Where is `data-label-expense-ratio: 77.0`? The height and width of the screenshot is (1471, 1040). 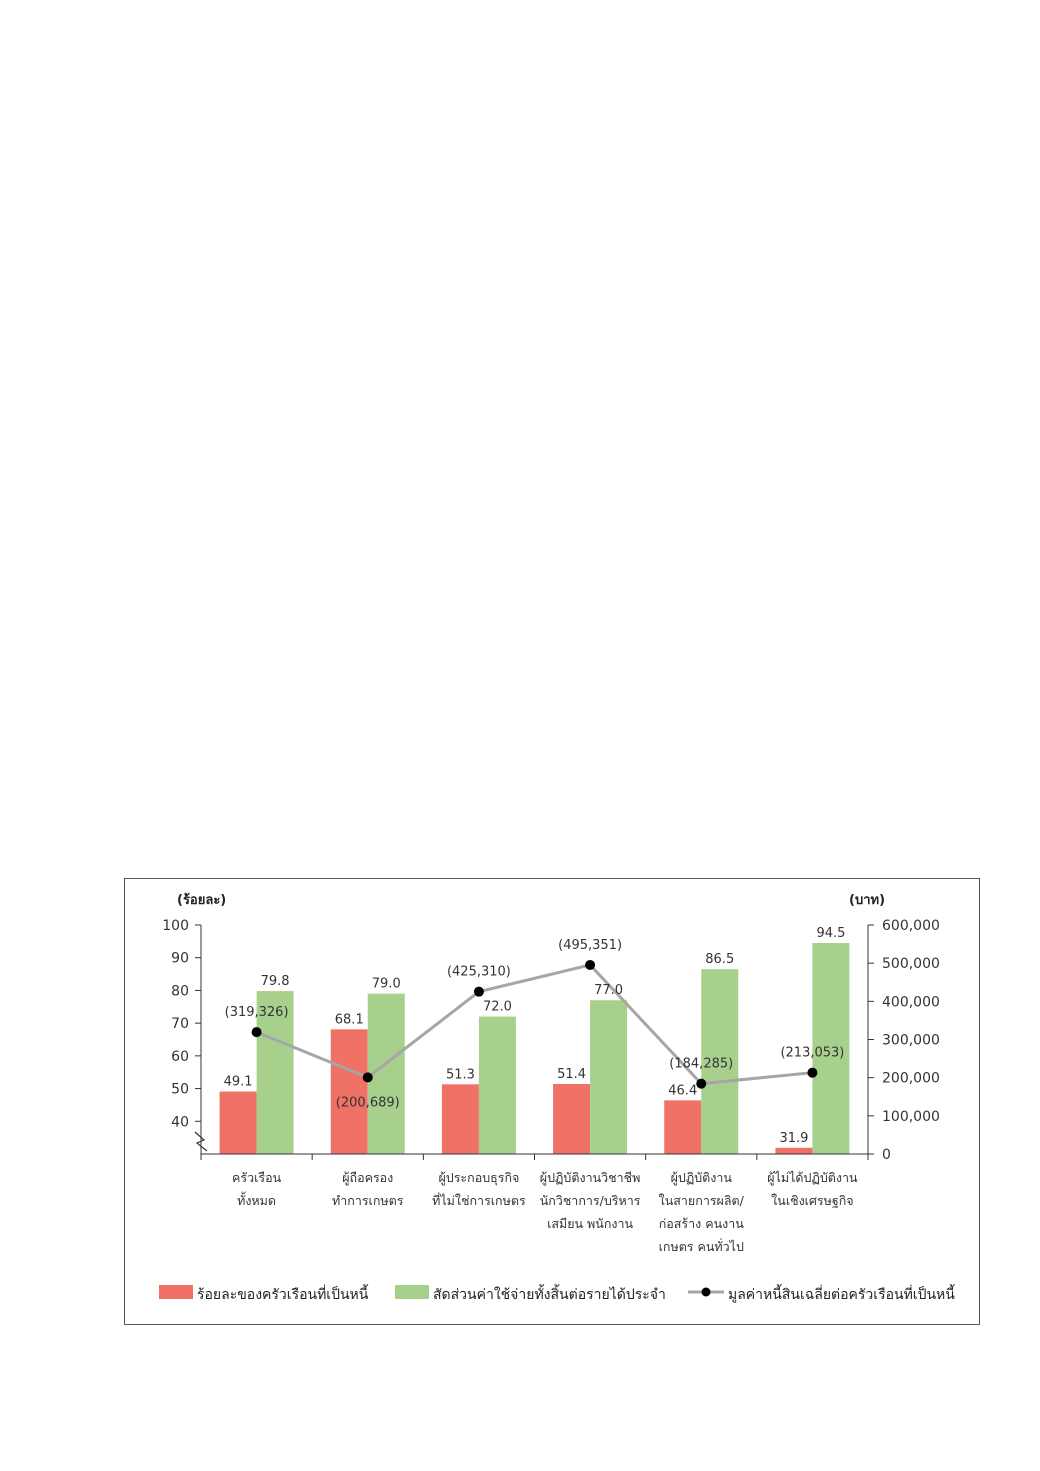
data-label-expense-ratio: 77.0 is located at coordinates (608, 990).